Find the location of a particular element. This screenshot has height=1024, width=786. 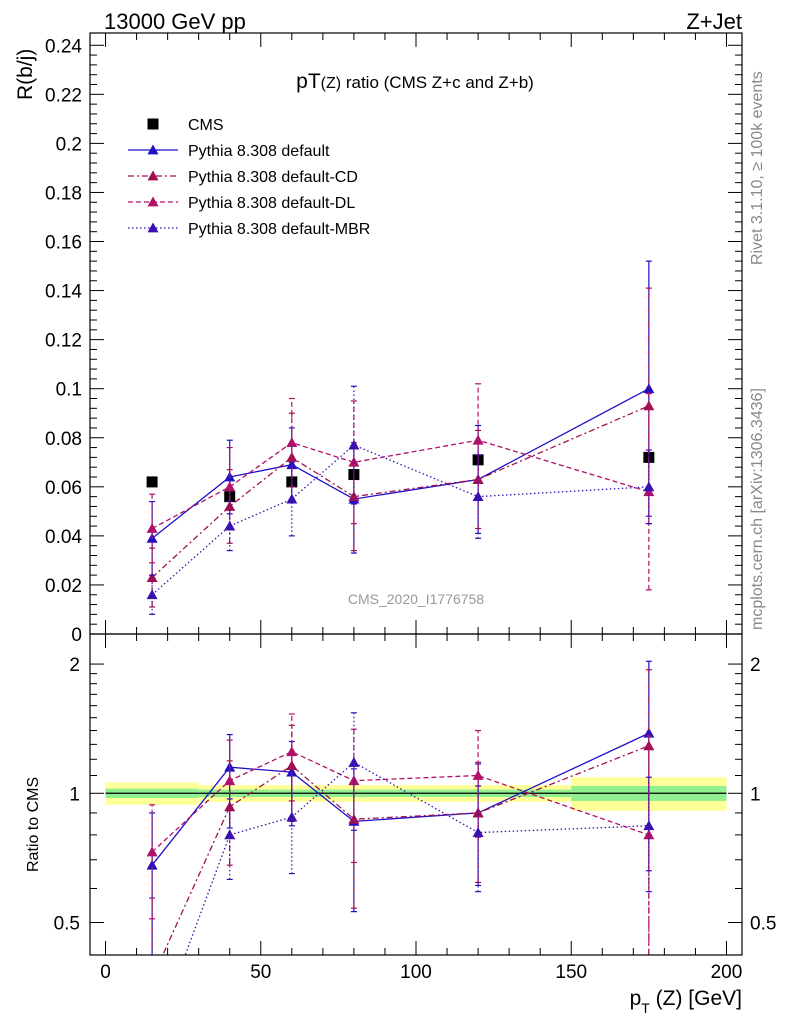

main-title: pT(Z) ratio (CMS Z+c and Z+b) is located at coordinates (415, 81).